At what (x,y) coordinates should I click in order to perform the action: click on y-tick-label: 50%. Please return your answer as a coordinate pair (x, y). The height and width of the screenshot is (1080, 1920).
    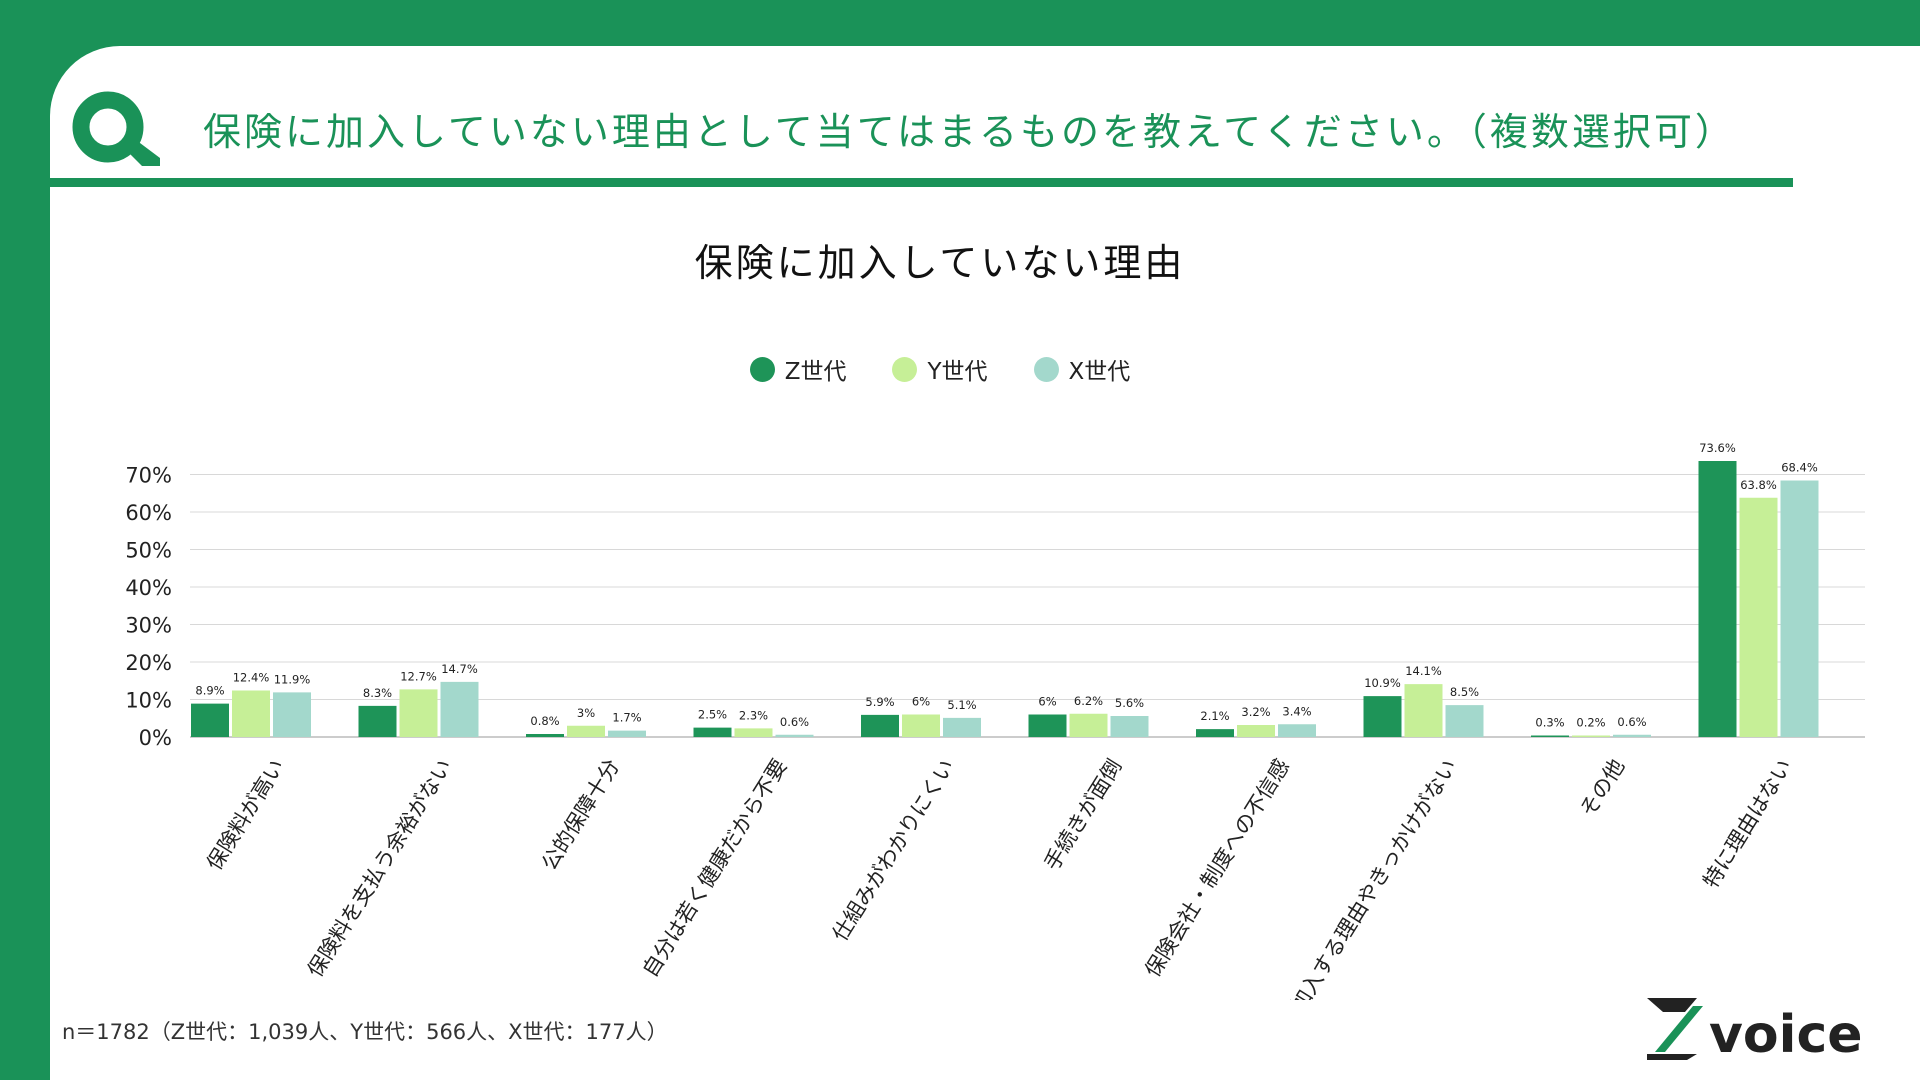
    Looking at the image, I should click on (148, 551).